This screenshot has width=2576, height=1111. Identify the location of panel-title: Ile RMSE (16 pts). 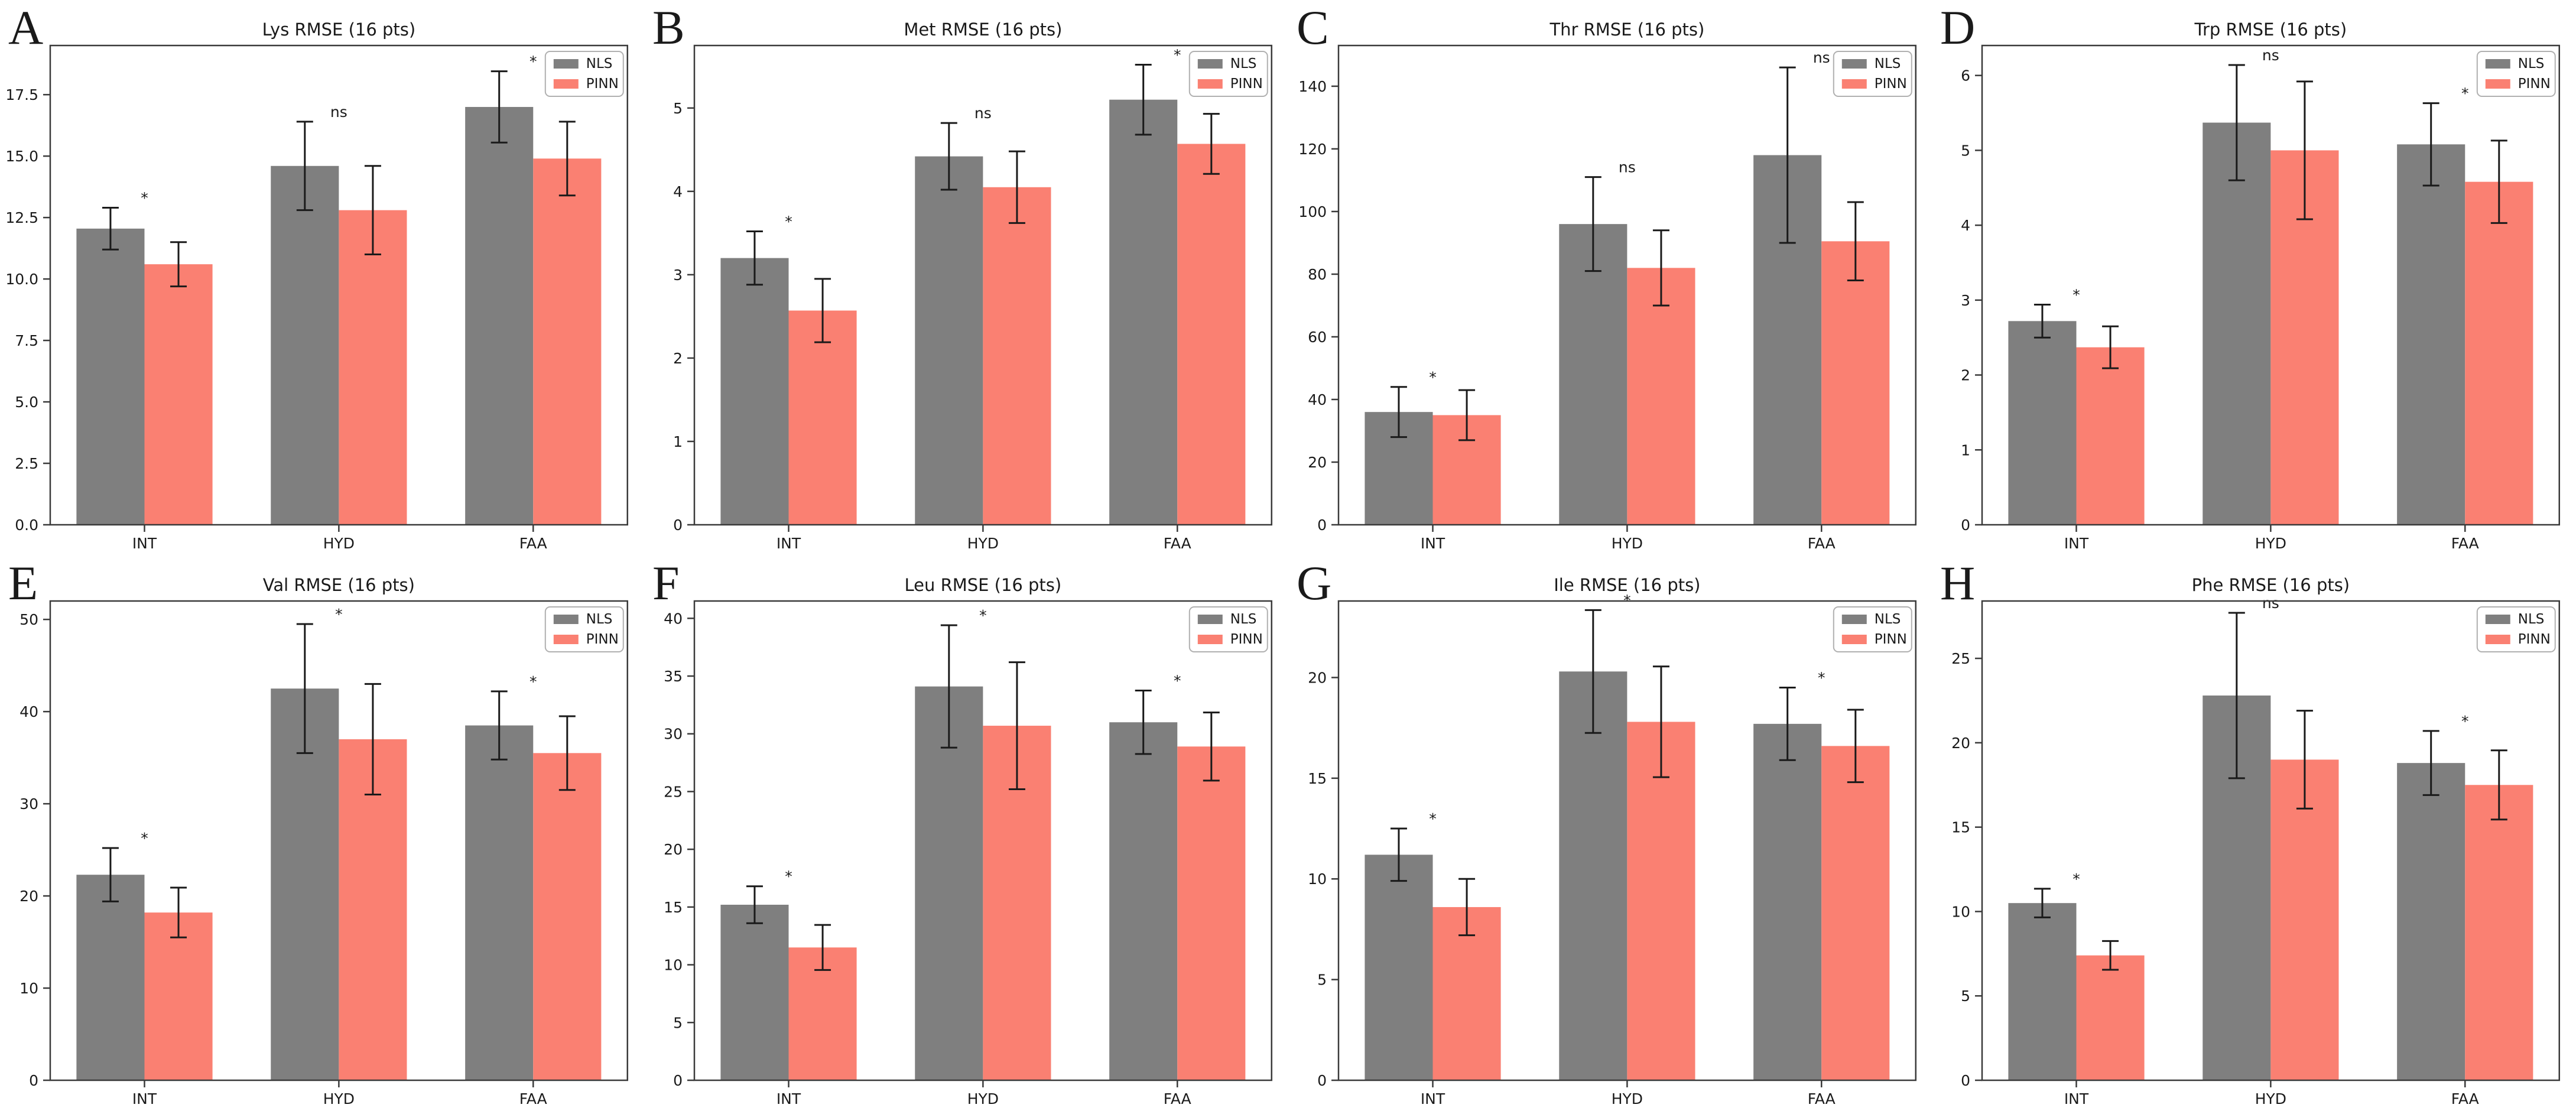
(1627, 585).